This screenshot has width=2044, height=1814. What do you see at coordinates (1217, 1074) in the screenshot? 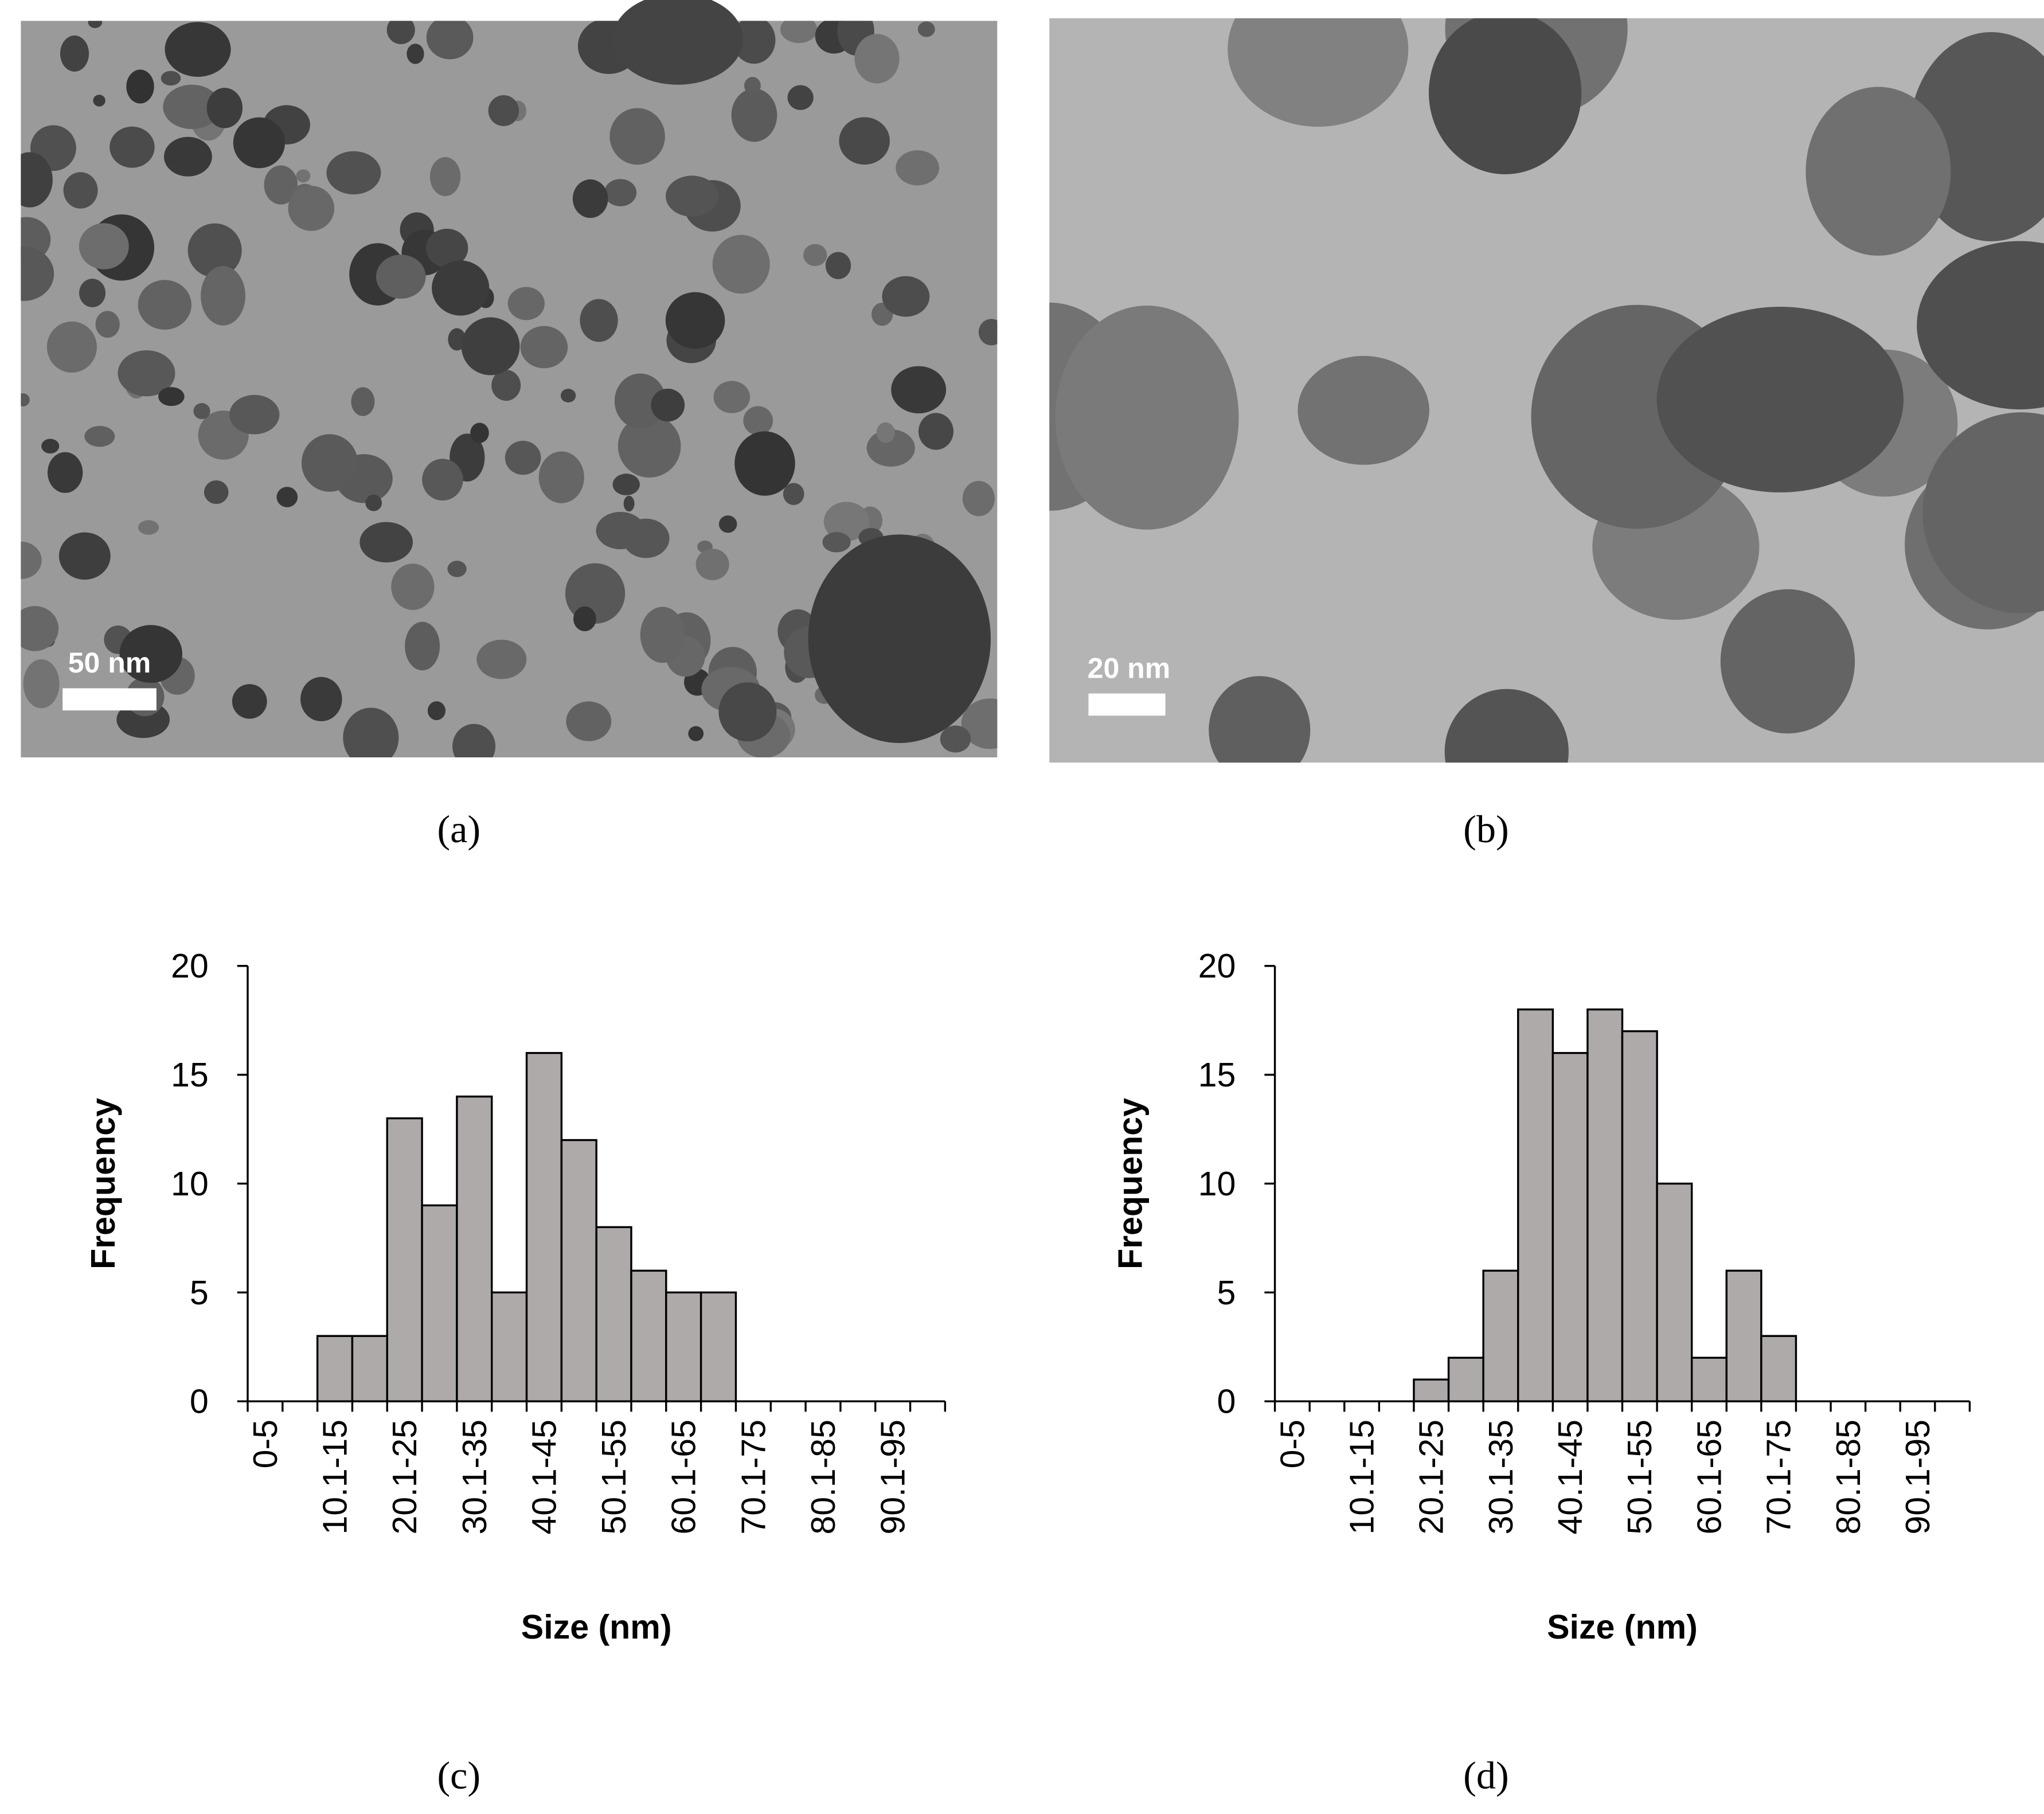
I see `y-tick-label: 15` at bounding box center [1217, 1074].